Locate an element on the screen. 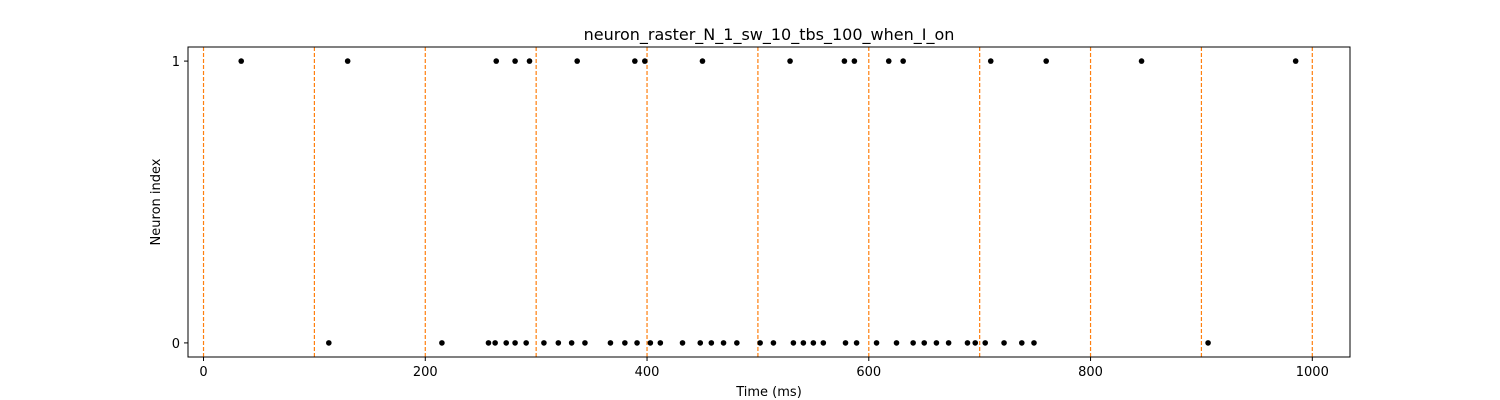 This screenshot has width=1500, height=400. x-tick-label: 1000 is located at coordinates (1312, 372).